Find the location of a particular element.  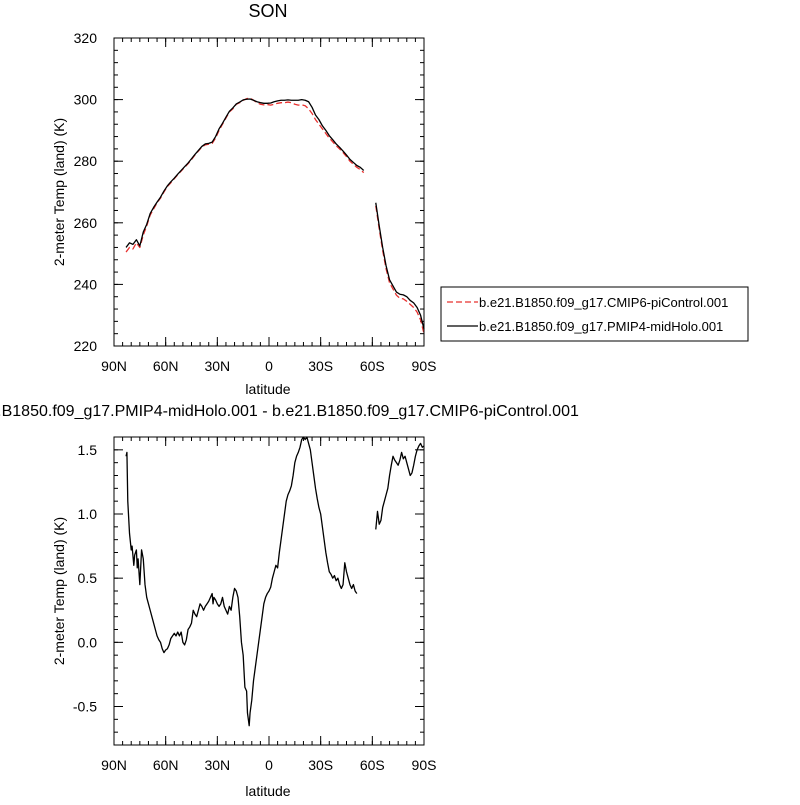

top-x-tick-label: 60S is located at coordinates (372, 366).